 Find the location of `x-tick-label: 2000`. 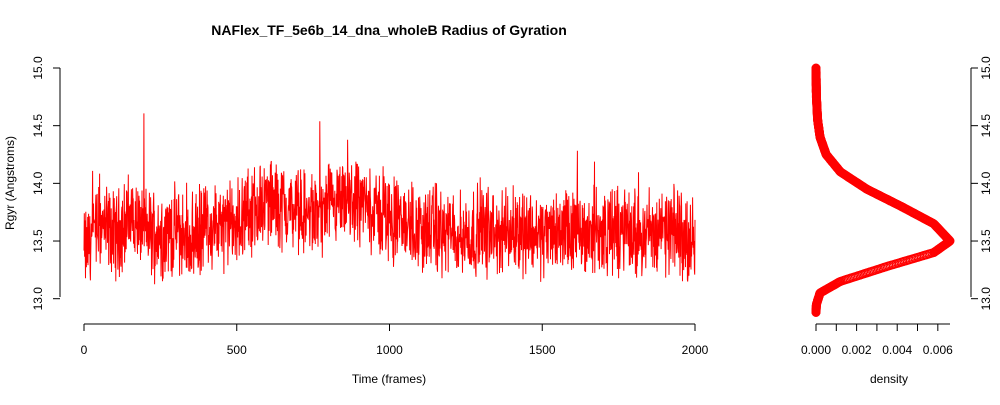

x-tick-label: 2000 is located at coordinates (695, 350).